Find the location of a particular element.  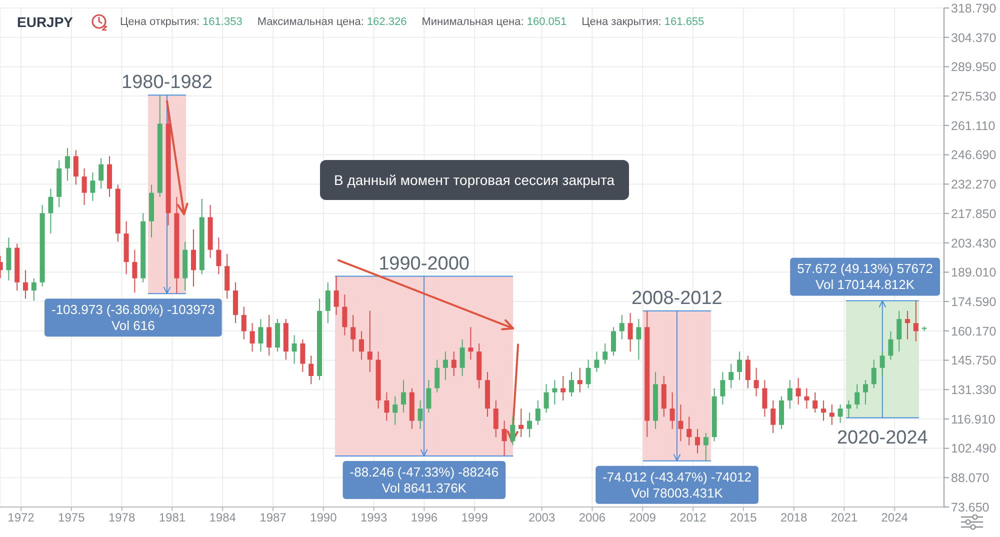

y-tick-label: 116.910 is located at coordinates (973, 419).